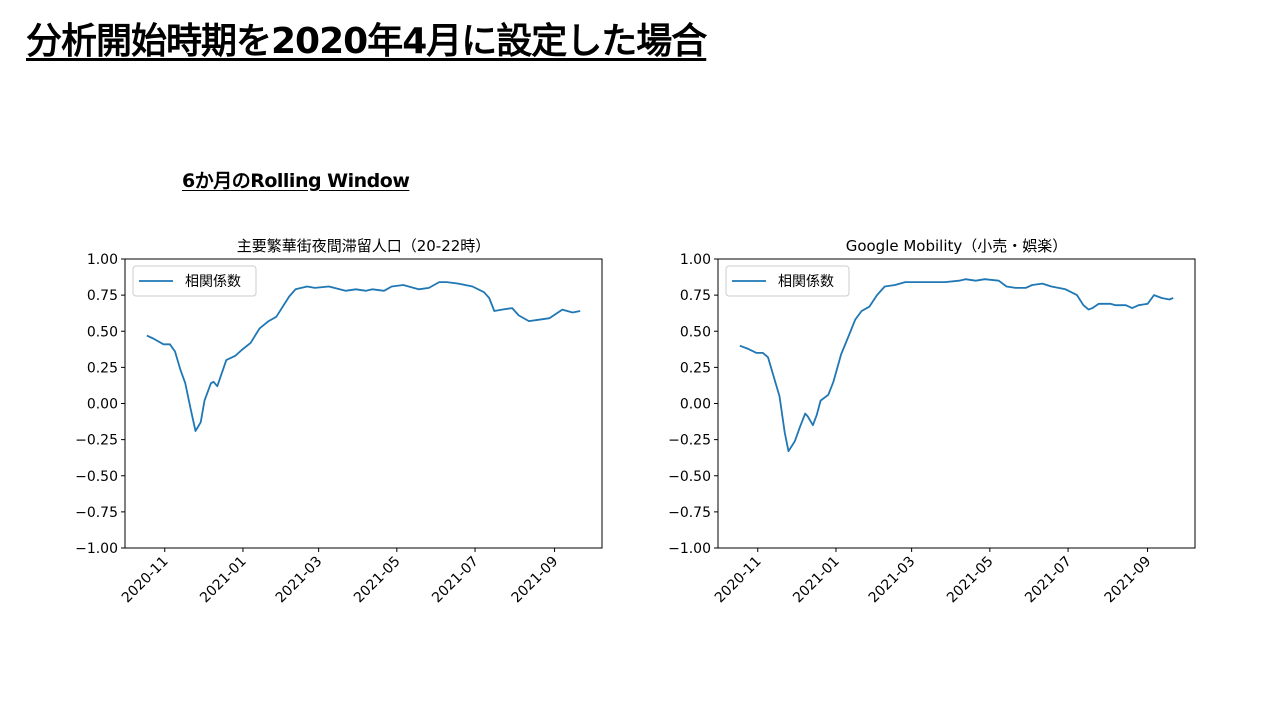 Image resolution: width=1280 pixels, height=720 pixels. What do you see at coordinates (296, 181) in the screenshot?
I see `slide-subtitle: 6か月のRolling Window` at bounding box center [296, 181].